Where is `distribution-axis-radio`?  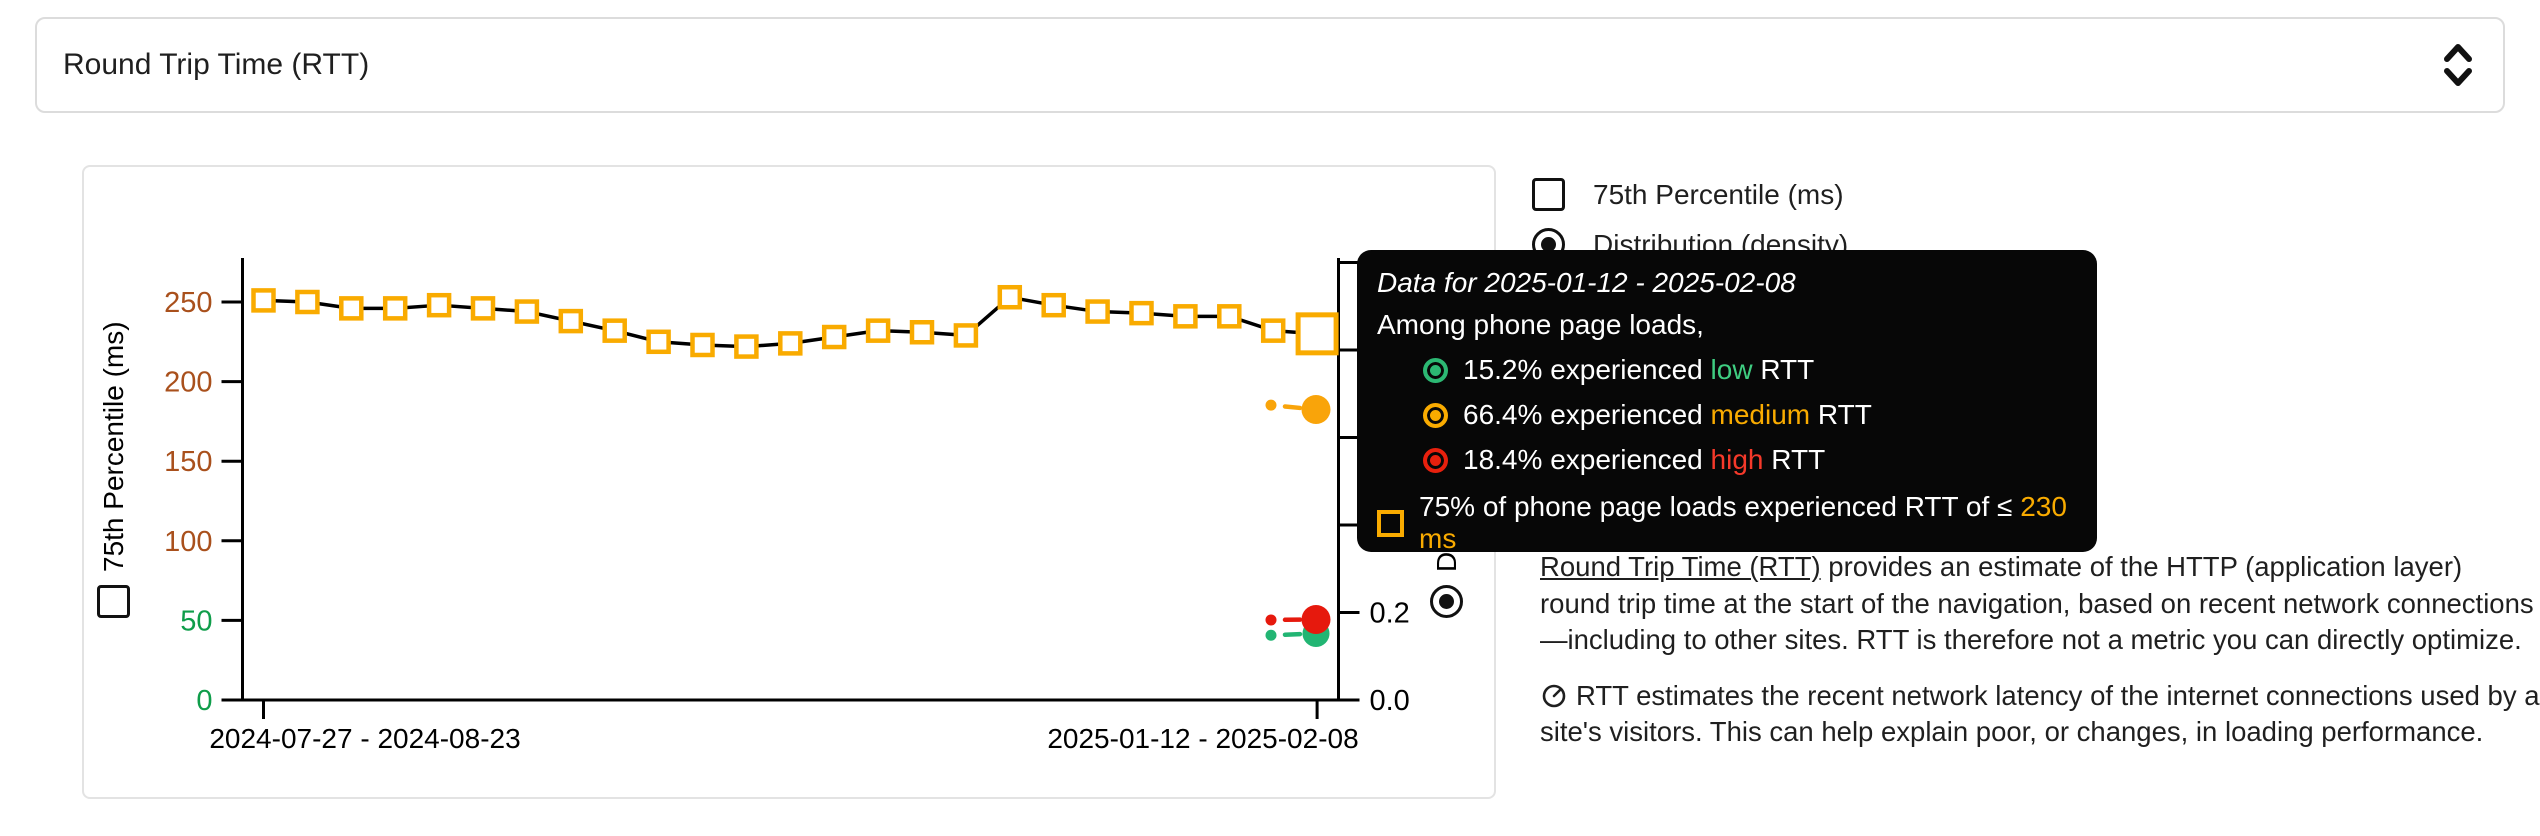
distribution-axis-radio is located at coordinates (1446, 601).